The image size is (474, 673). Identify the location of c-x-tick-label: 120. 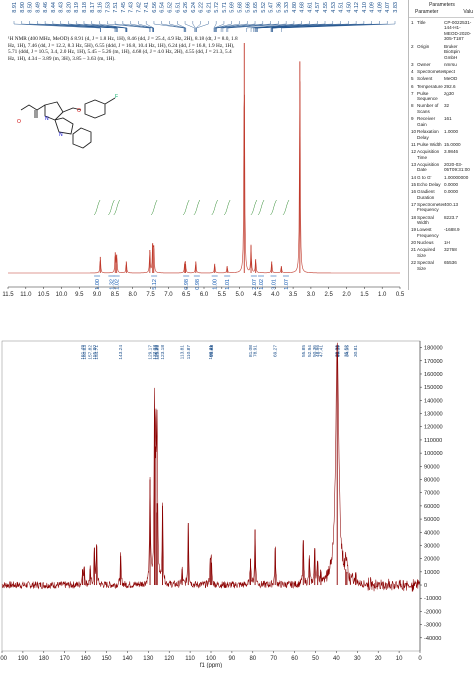
(169, 659).